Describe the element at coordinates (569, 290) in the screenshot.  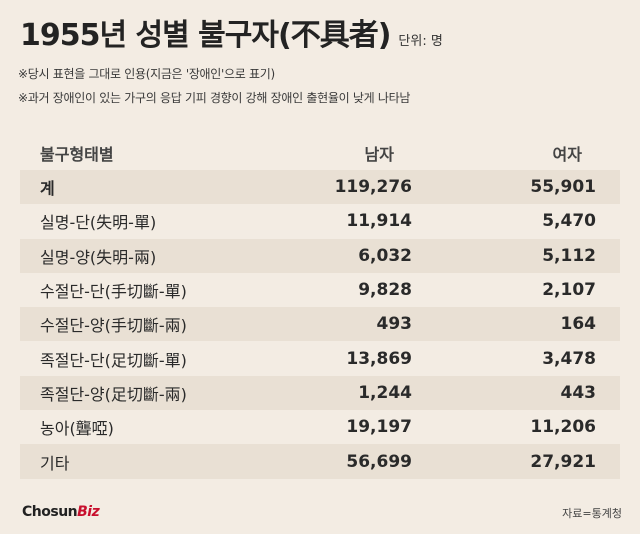
I see `row-female: 2,107` at that location.